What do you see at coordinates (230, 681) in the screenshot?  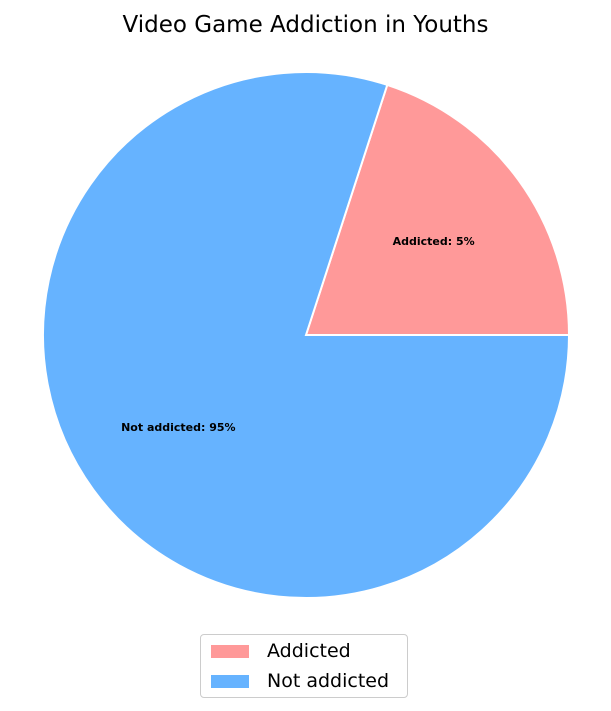 I see `legend-swatch-not-addicted` at bounding box center [230, 681].